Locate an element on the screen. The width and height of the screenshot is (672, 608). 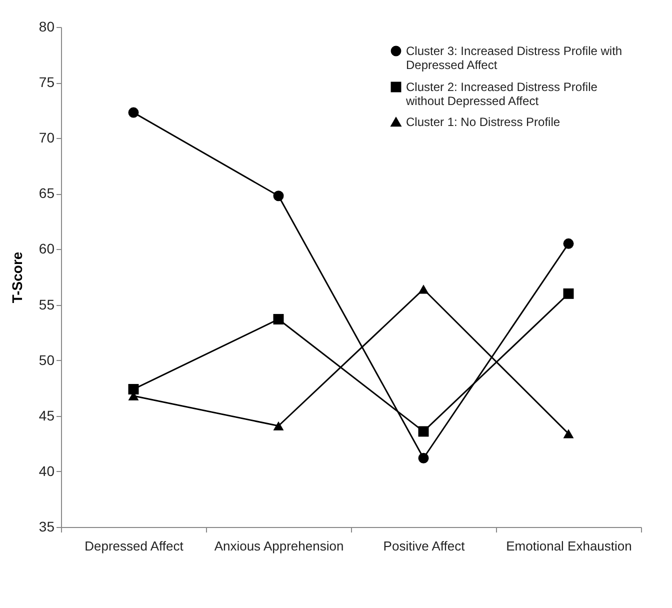
y-tick-label: 75 is located at coordinates (46, 82).